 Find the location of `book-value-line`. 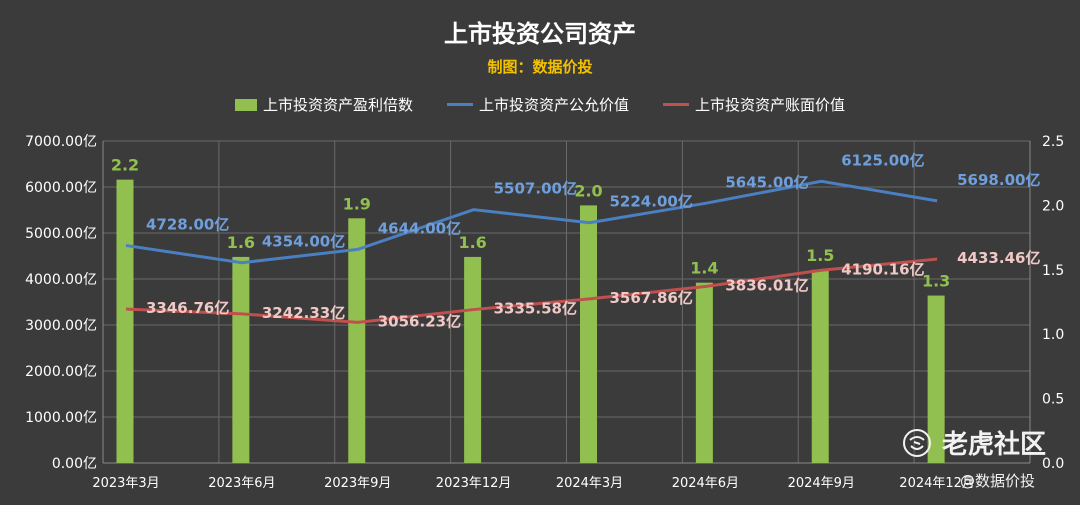

book-value-line is located at coordinates (531, 290).